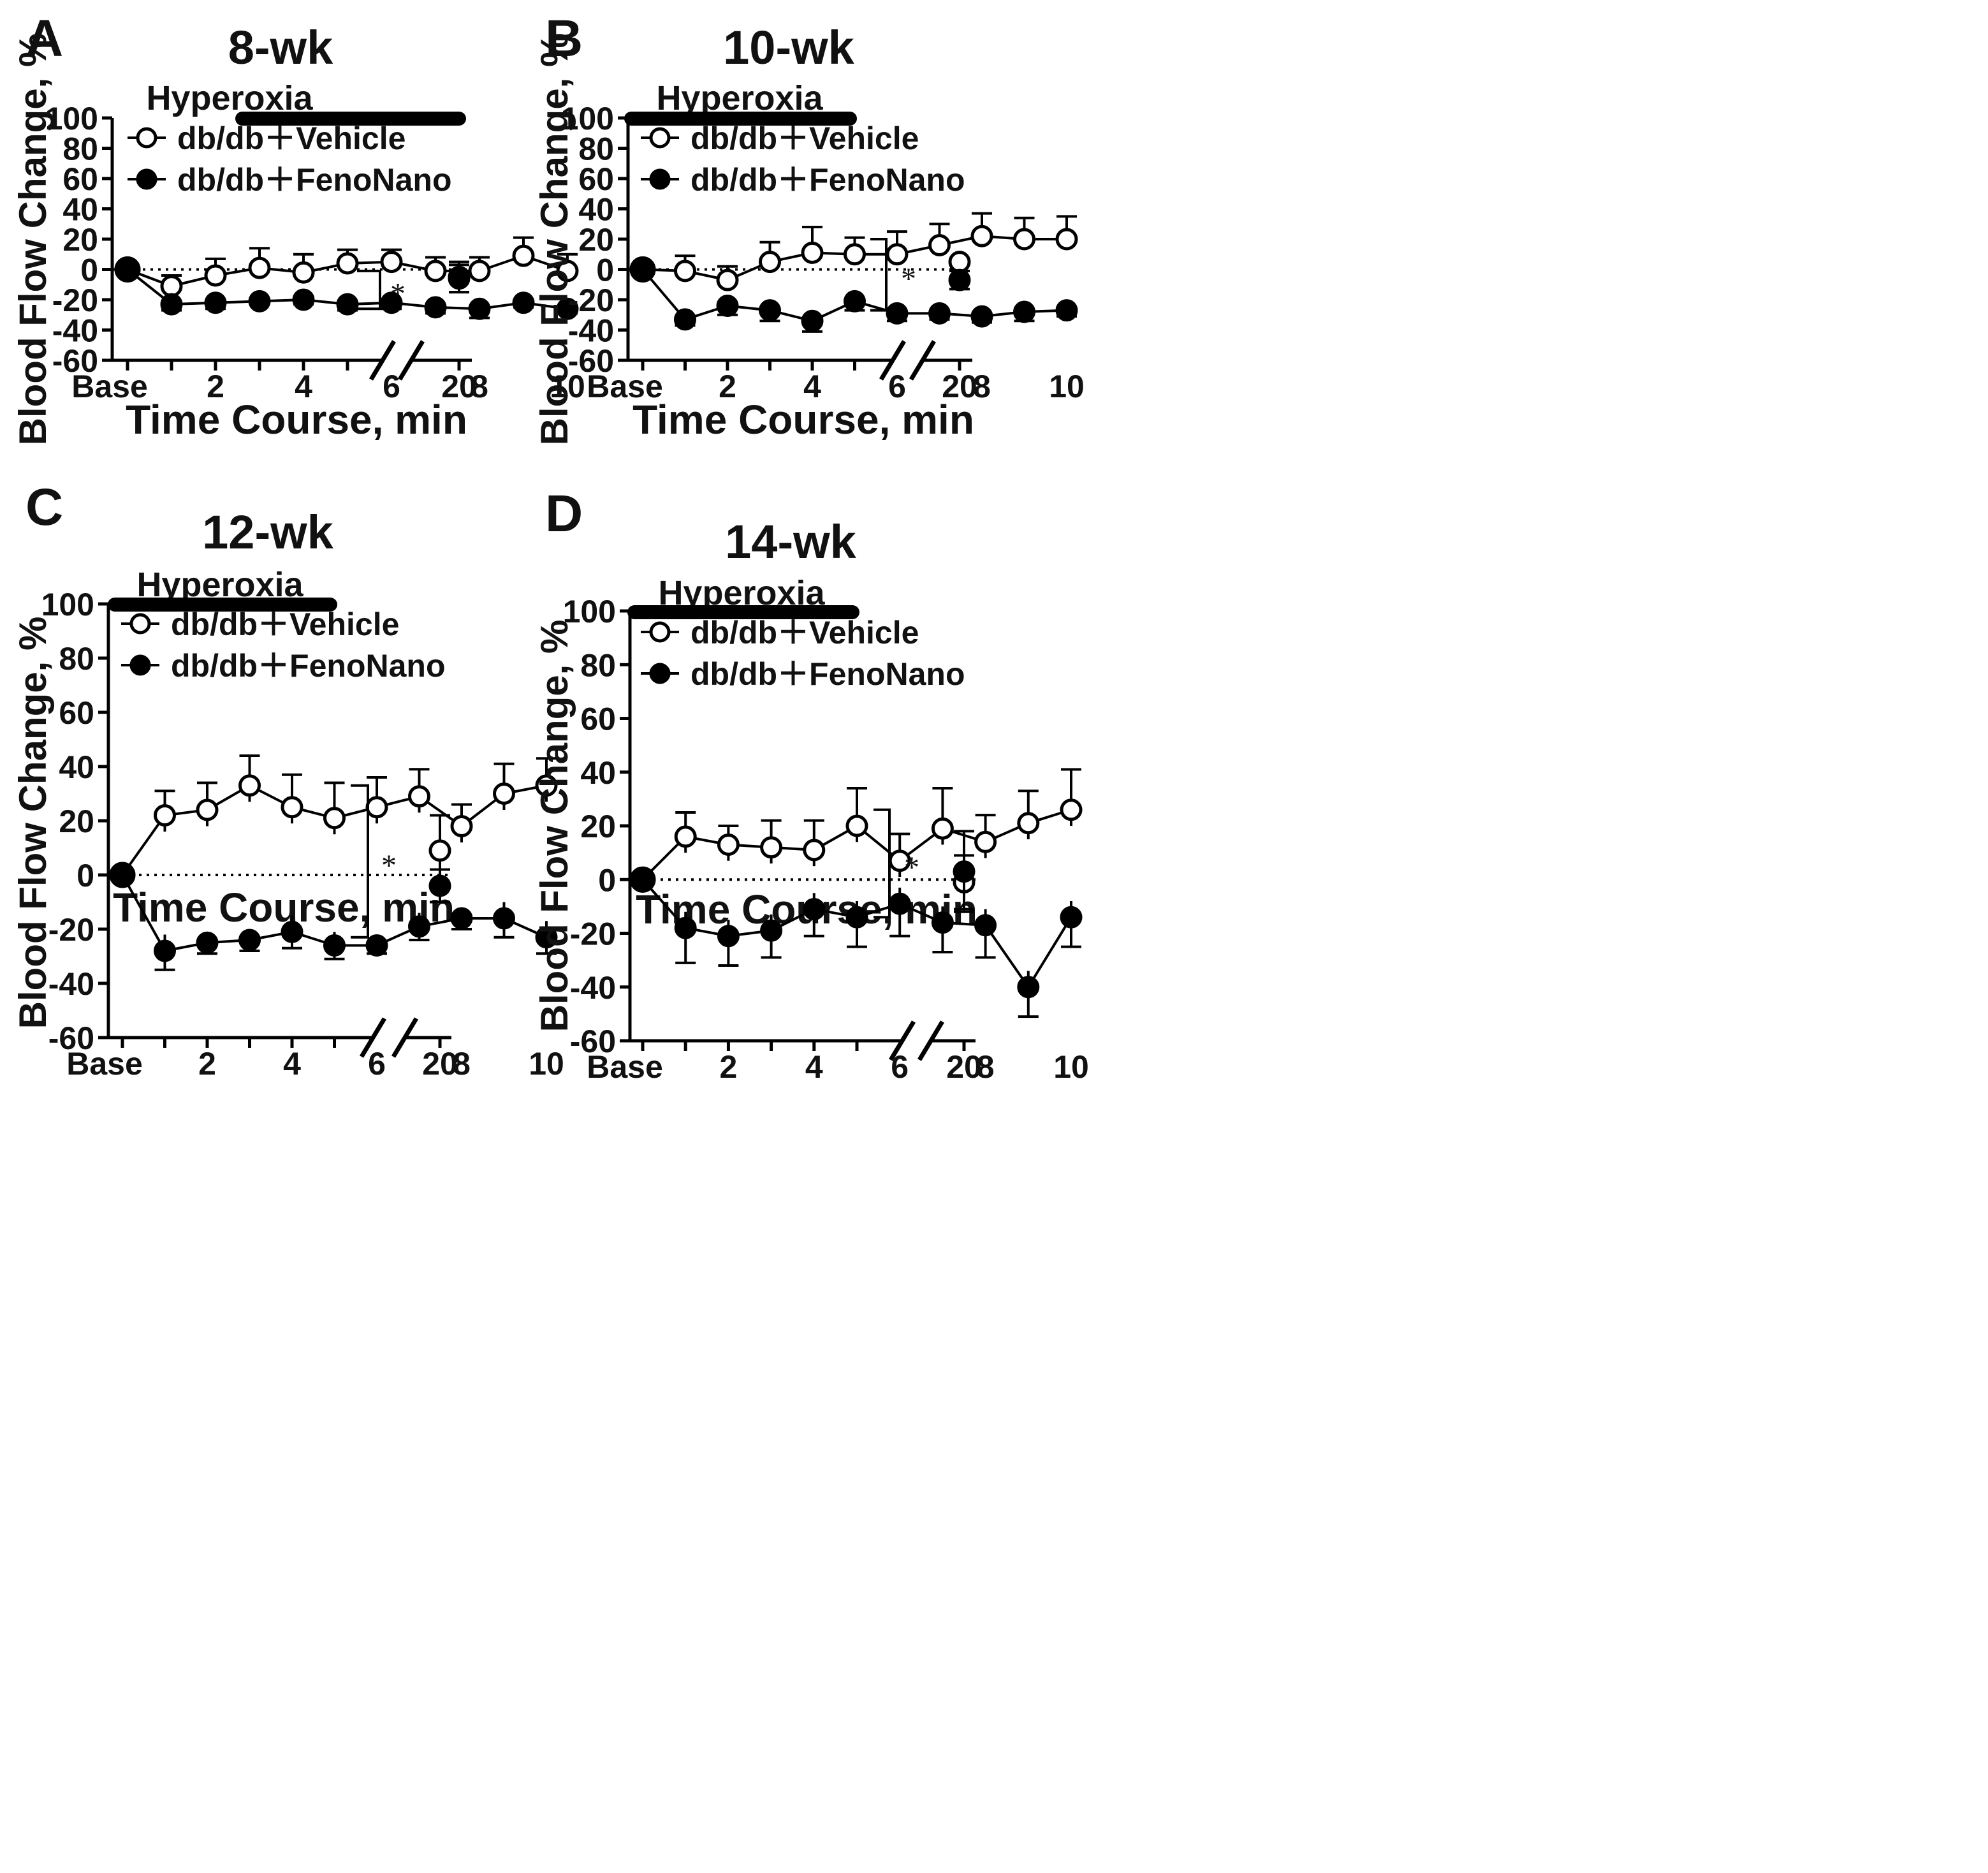 This screenshot has height=1873, width=1988. Describe the element at coordinates (229, 98) in the screenshot. I see `hyperoxia-label: Hyperoxia` at that location.